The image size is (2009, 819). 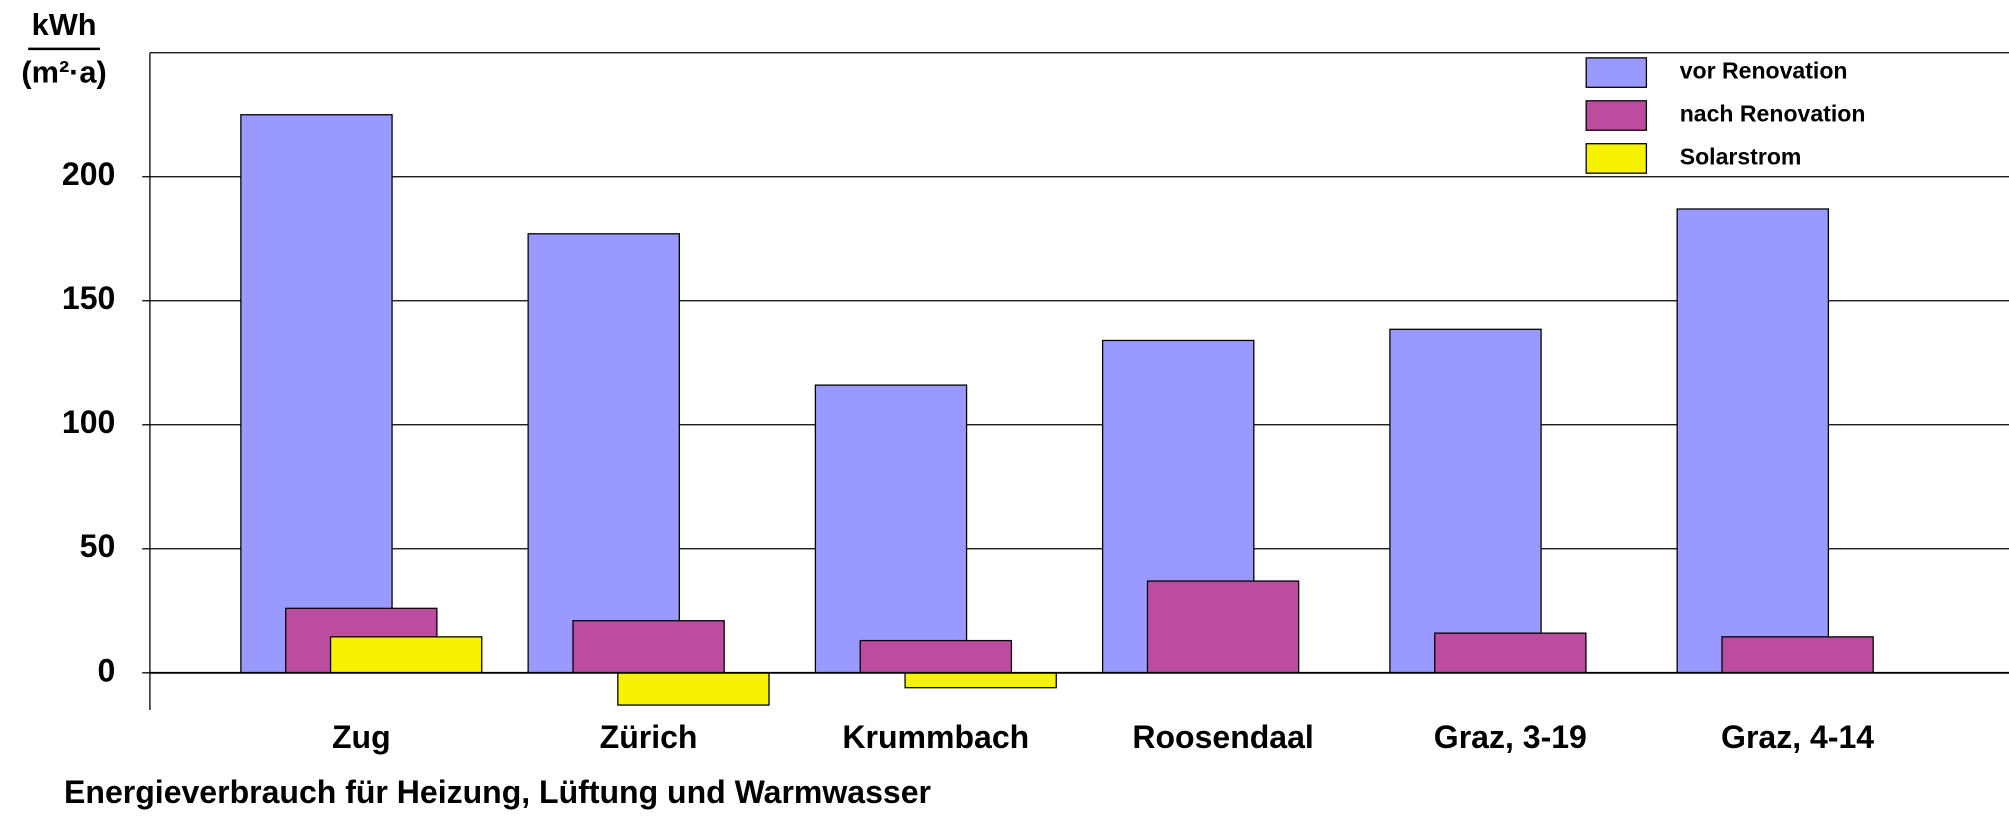 I want to click on x-tick-label: Zug, so click(x=361, y=737).